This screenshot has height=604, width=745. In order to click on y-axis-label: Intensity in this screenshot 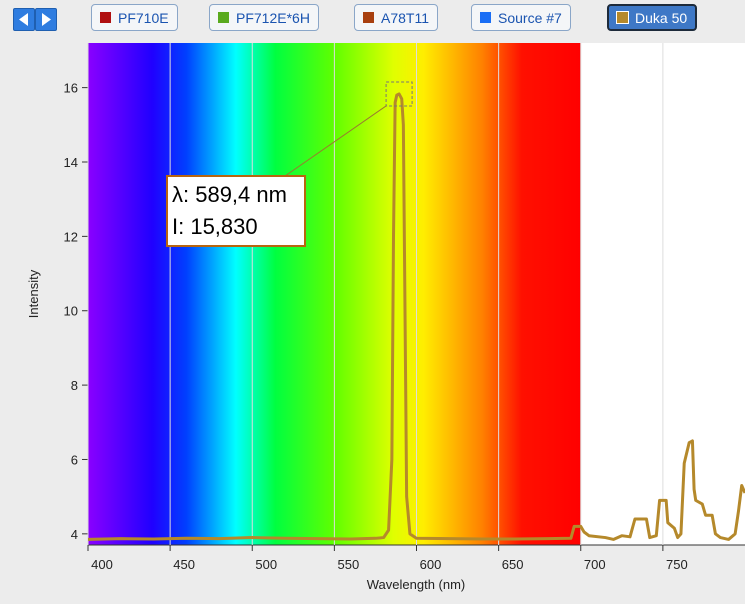, I will do `click(33, 293)`.